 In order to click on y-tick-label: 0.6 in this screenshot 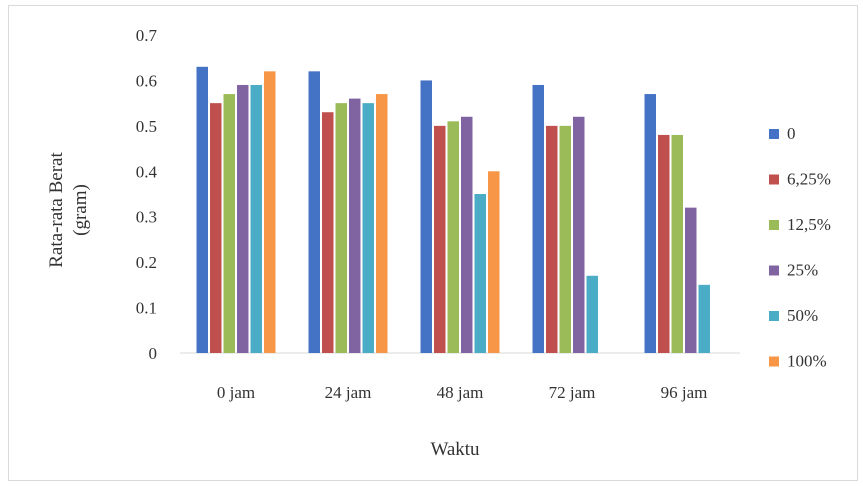, I will do `click(146, 80)`.